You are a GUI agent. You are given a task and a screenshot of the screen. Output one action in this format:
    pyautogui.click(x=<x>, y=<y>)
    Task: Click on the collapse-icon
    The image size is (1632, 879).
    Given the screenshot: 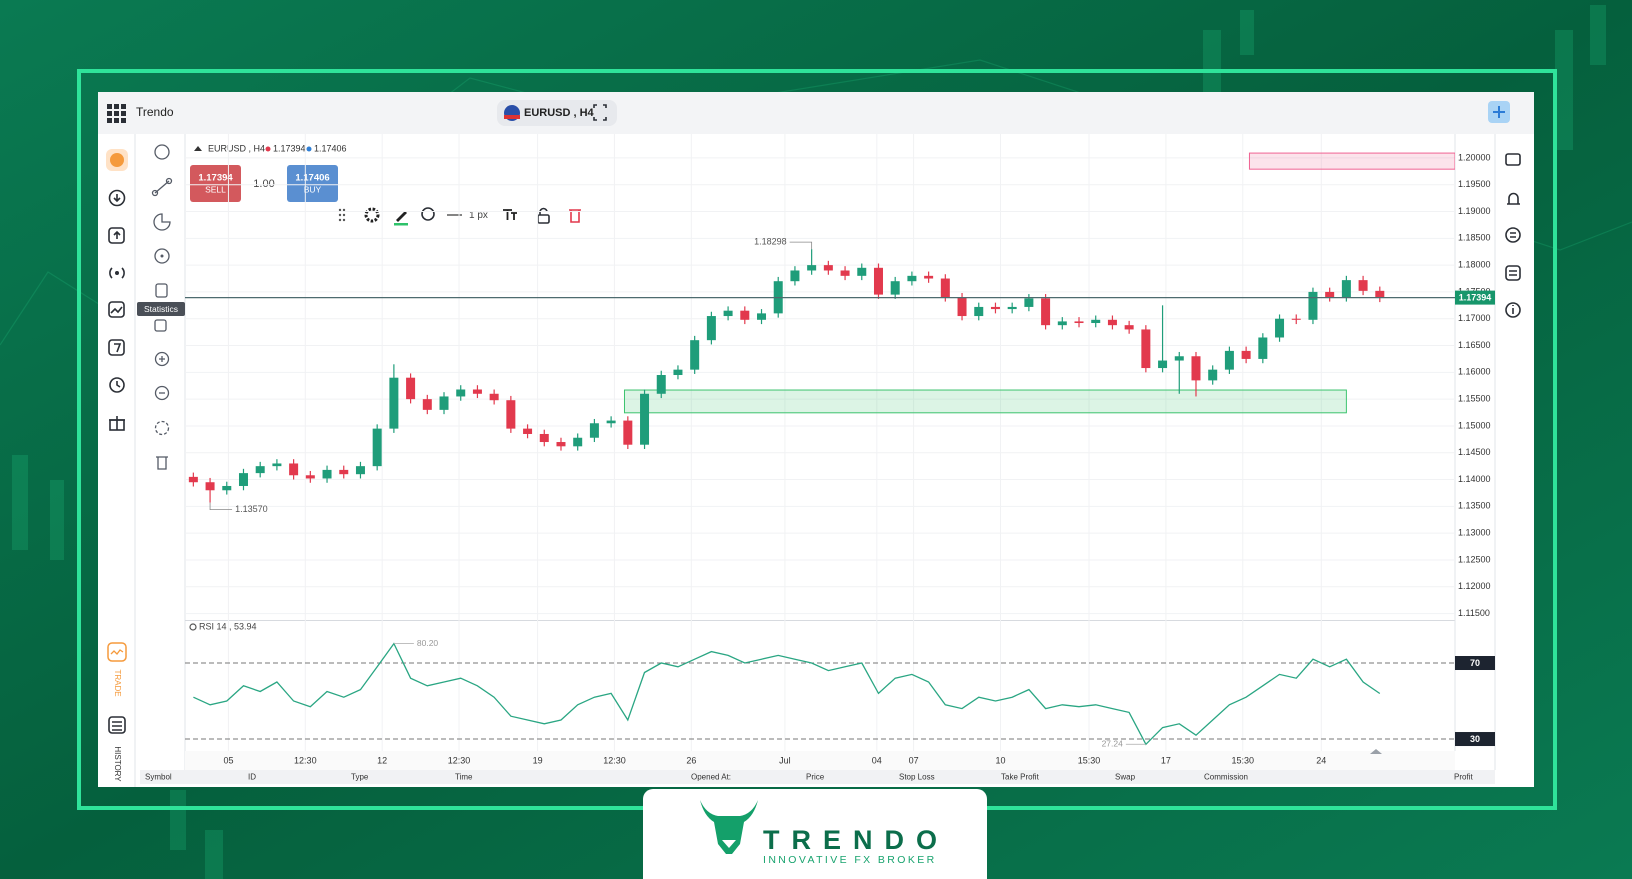 What is the action you would take?
    pyautogui.click(x=198, y=148)
    